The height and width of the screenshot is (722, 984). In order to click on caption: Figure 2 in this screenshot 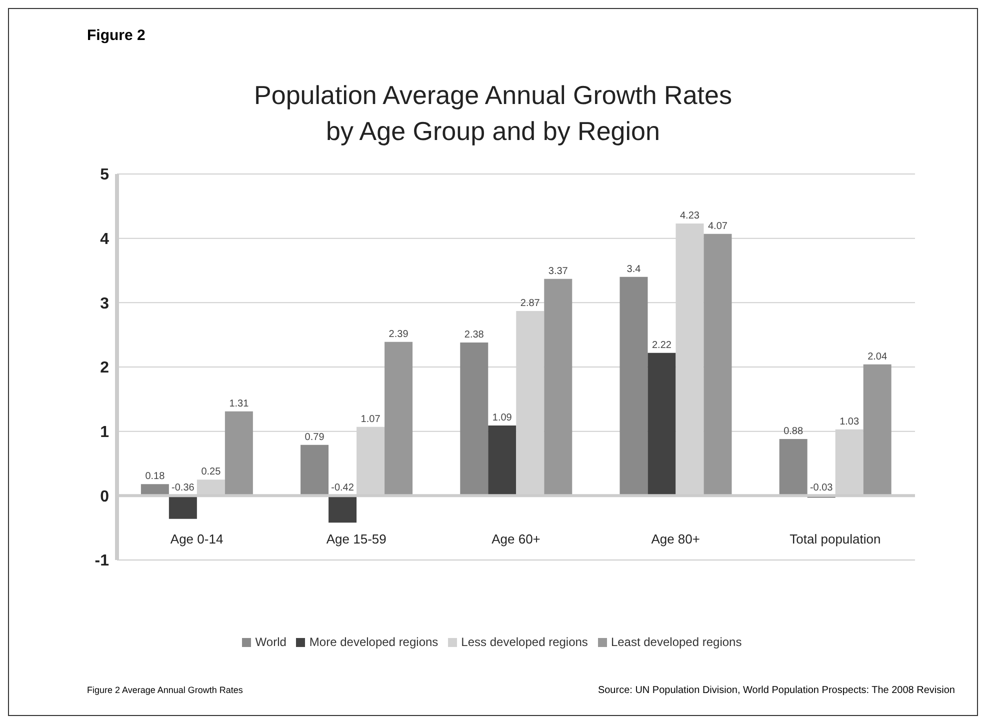, I will do `click(116, 35)`.